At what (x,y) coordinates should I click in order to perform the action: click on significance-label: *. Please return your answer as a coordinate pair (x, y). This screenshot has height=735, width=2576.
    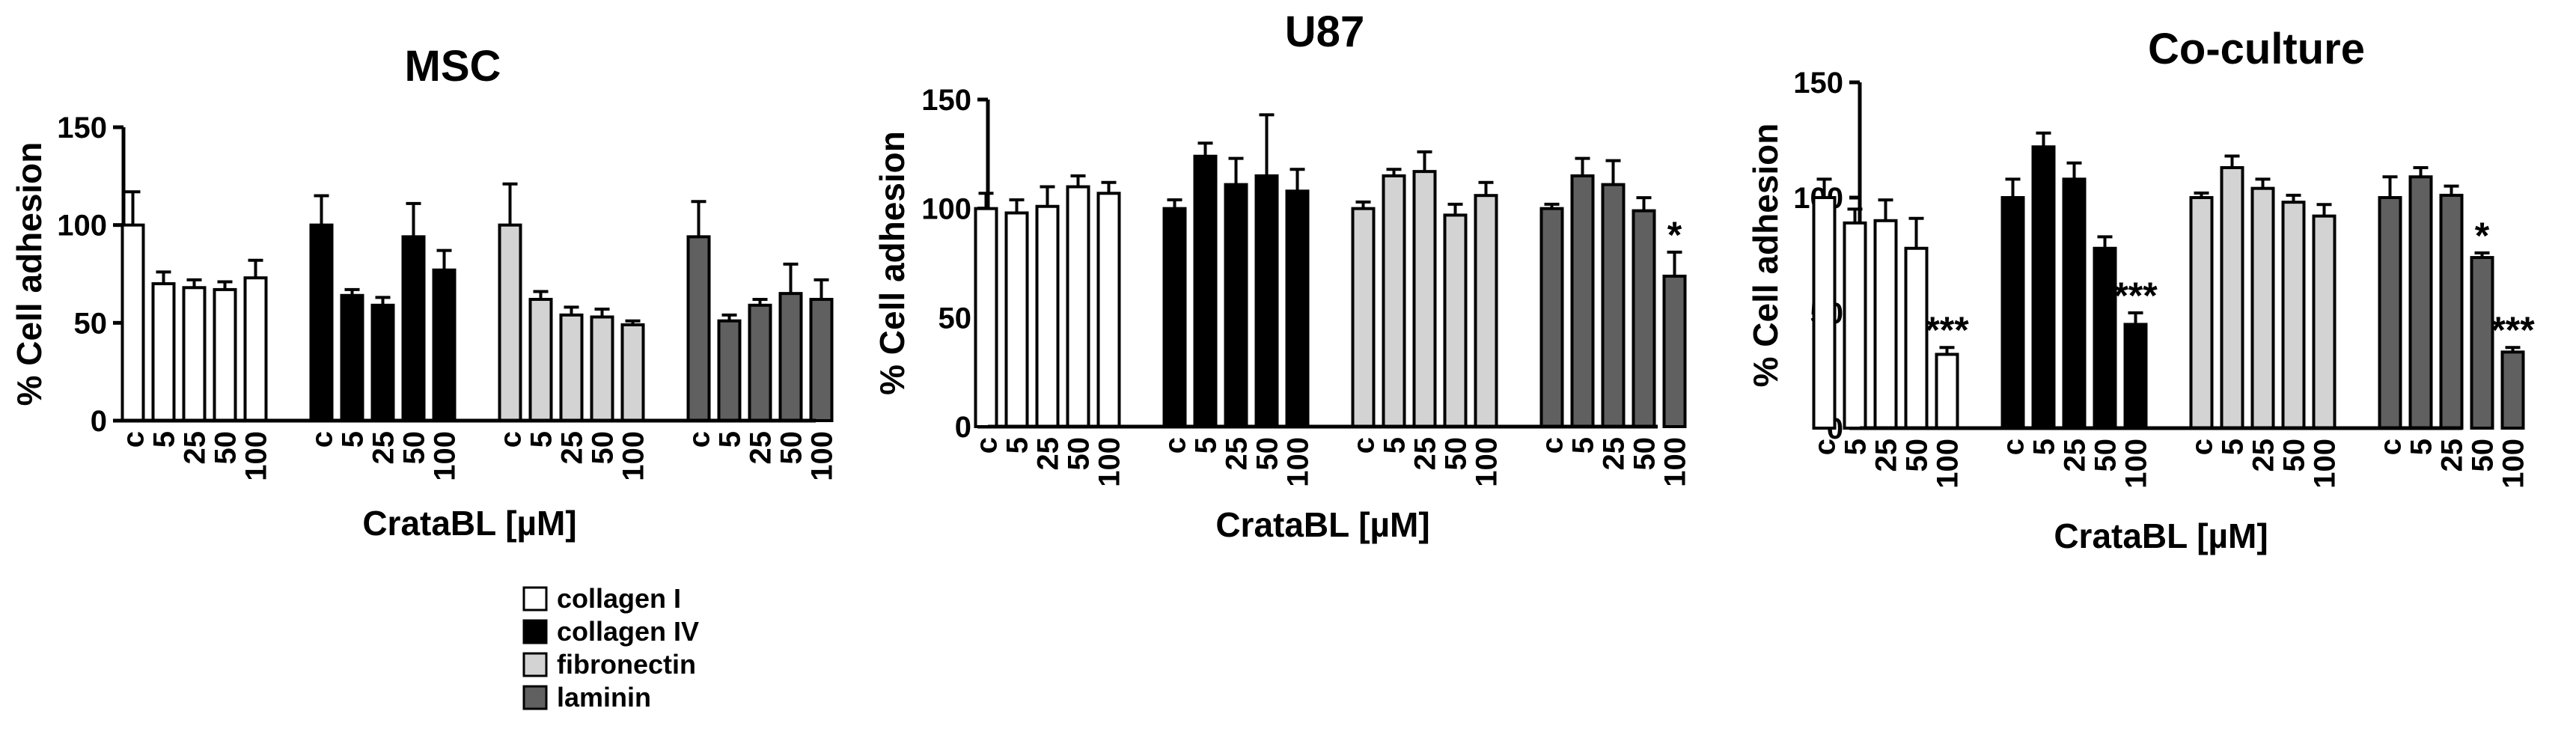
    Looking at the image, I should click on (1674, 235).